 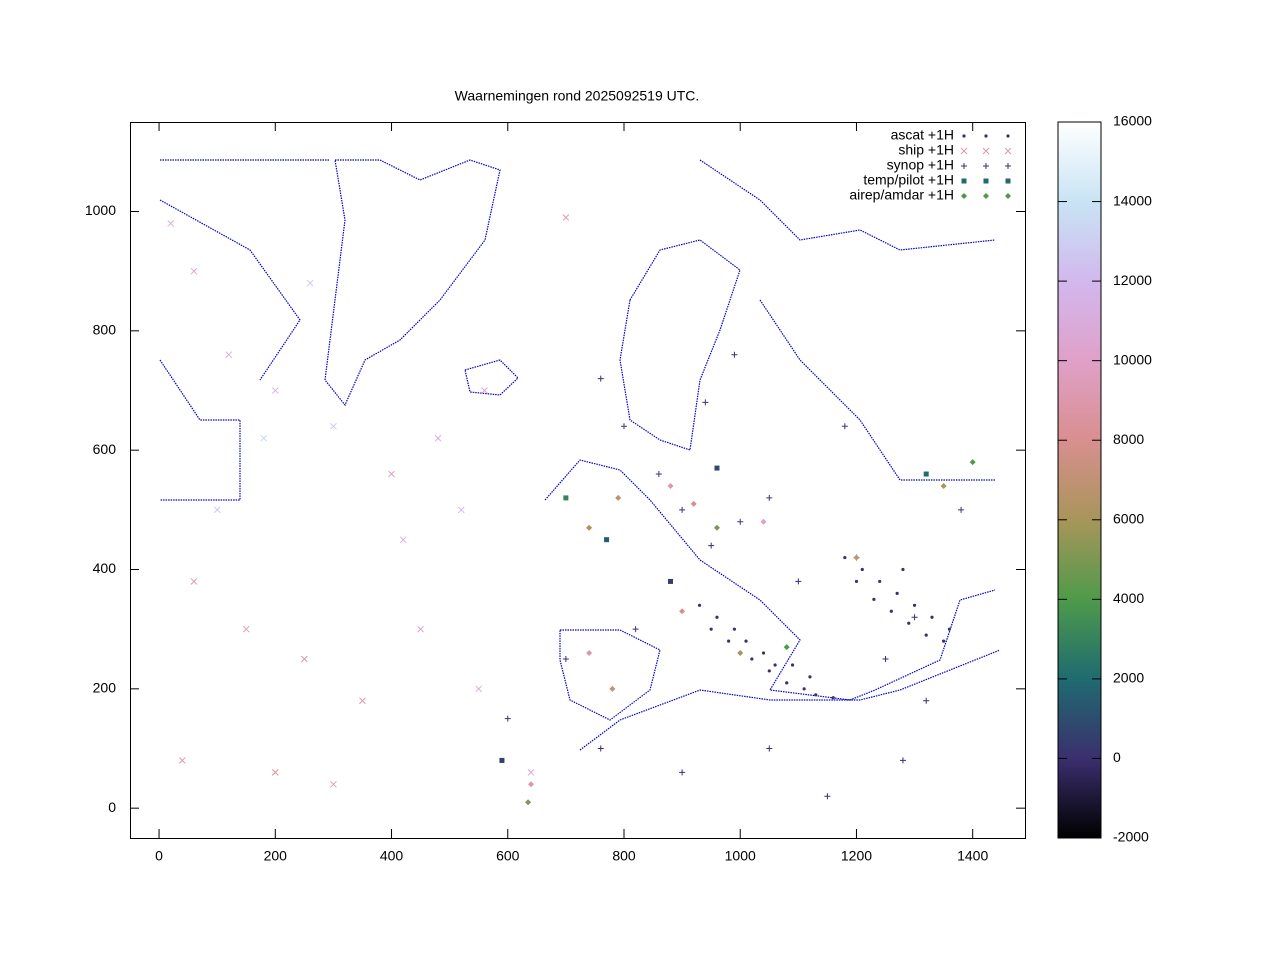 What do you see at coordinates (105, 449) in the screenshot?
I see `y-tick-label: 600` at bounding box center [105, 449].